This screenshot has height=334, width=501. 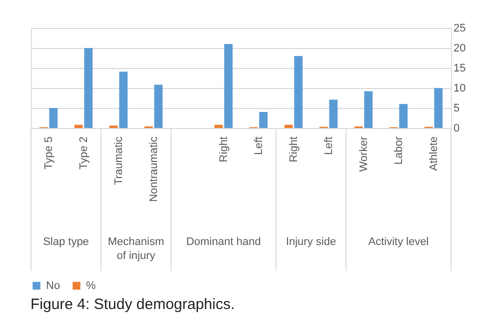 What do you see at coordinates (399, 150) in the screenshot?
I see `x-tick-label: Labor` at bounding box center [399, 150].